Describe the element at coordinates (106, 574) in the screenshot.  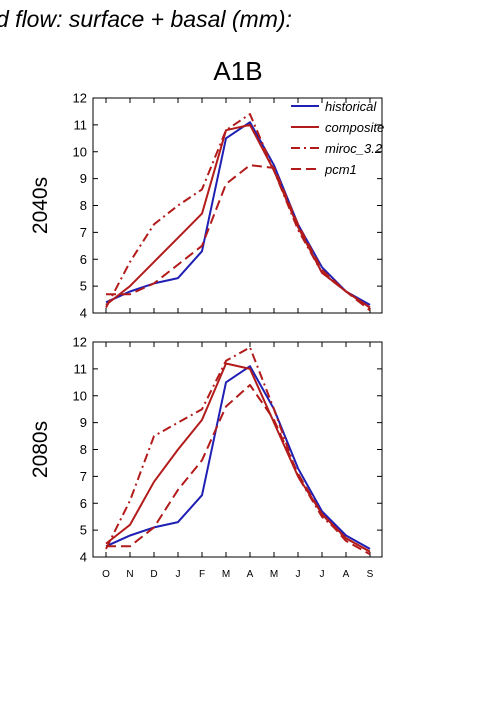
I see `x-tick-label: O` at that location.